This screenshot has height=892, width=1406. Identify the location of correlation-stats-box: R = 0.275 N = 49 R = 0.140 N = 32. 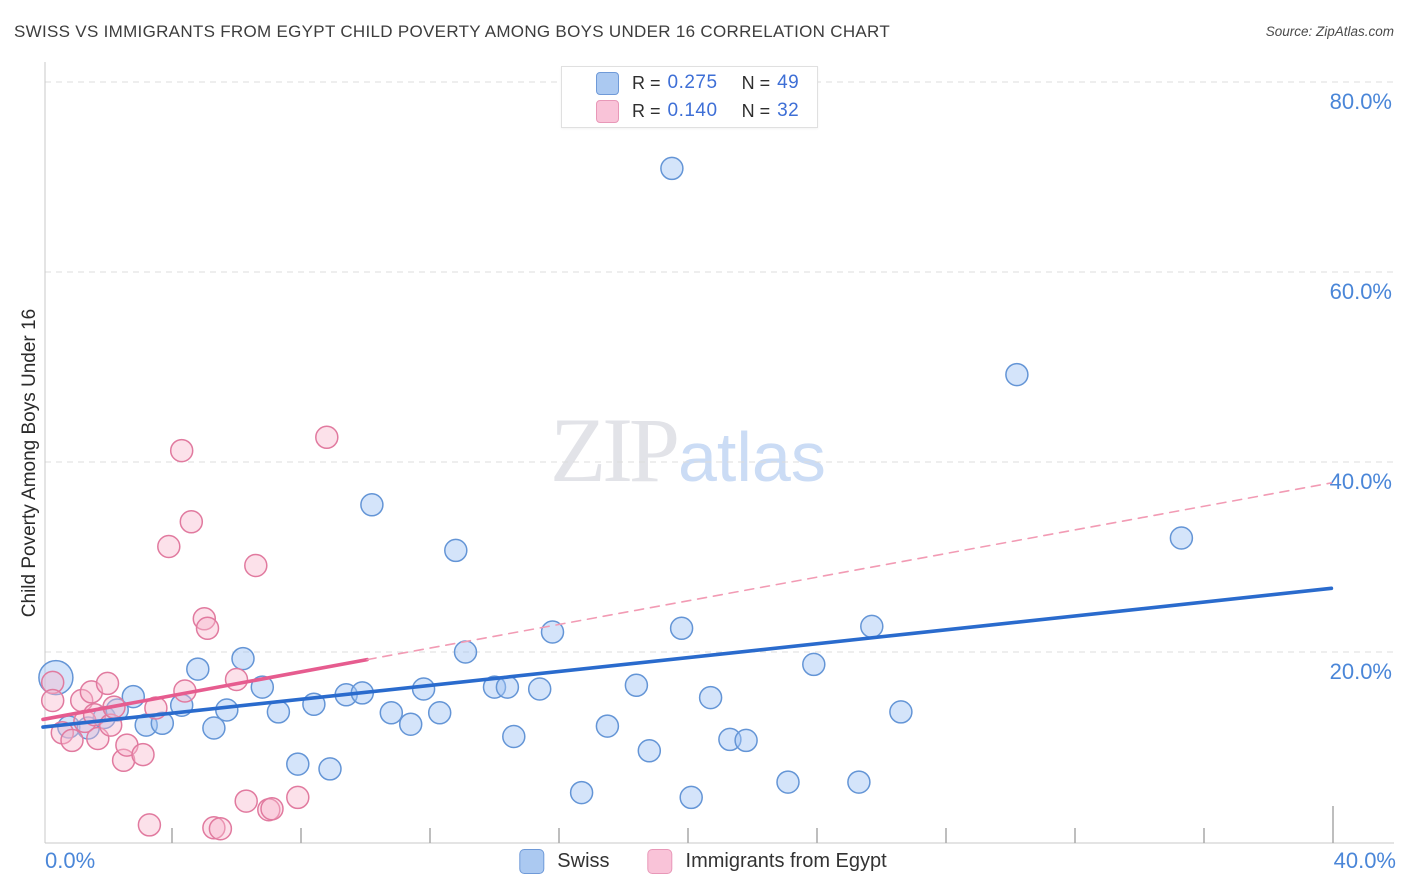
(689, 97).